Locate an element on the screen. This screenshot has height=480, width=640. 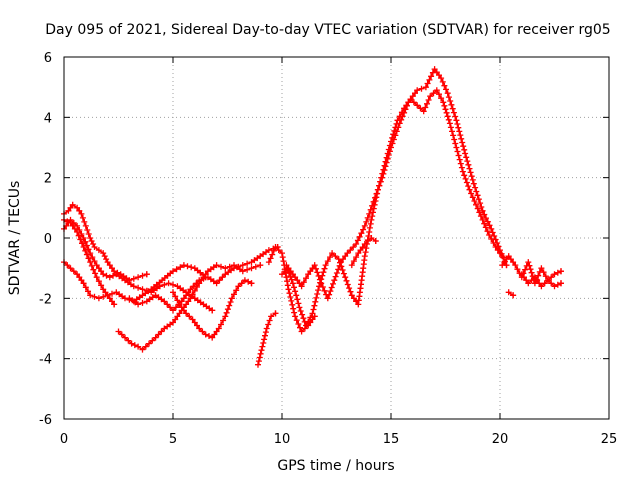
y-tick-label: 2 is located at coordinates (48, 179).